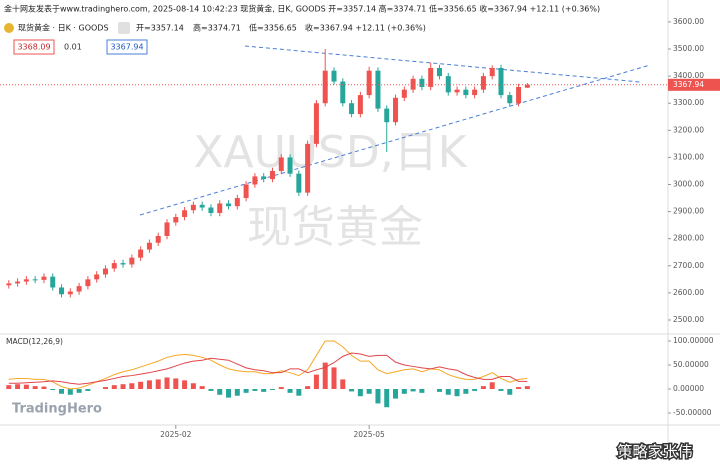  Describe the element at coordinates (688, 211) in the screenshot. I see `y-tick-label: 2900.00` at that location.